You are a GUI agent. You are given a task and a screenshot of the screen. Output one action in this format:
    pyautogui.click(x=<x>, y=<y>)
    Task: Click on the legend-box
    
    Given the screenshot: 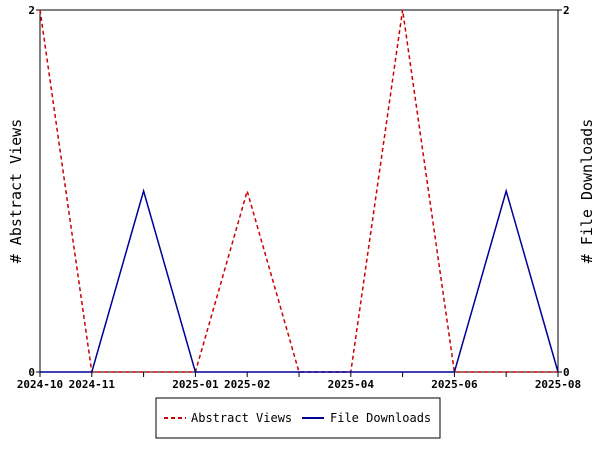 What is the action you would take?
    pyautogui.click(x=298, y=418)
    